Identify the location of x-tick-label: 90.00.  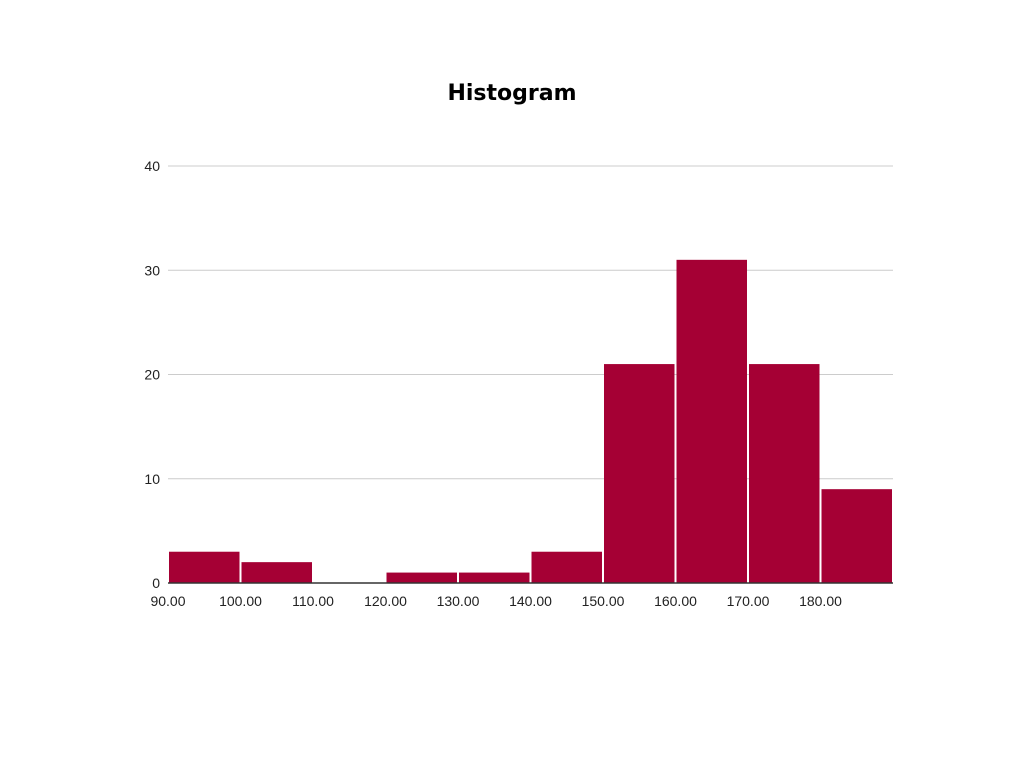
(167, 601).